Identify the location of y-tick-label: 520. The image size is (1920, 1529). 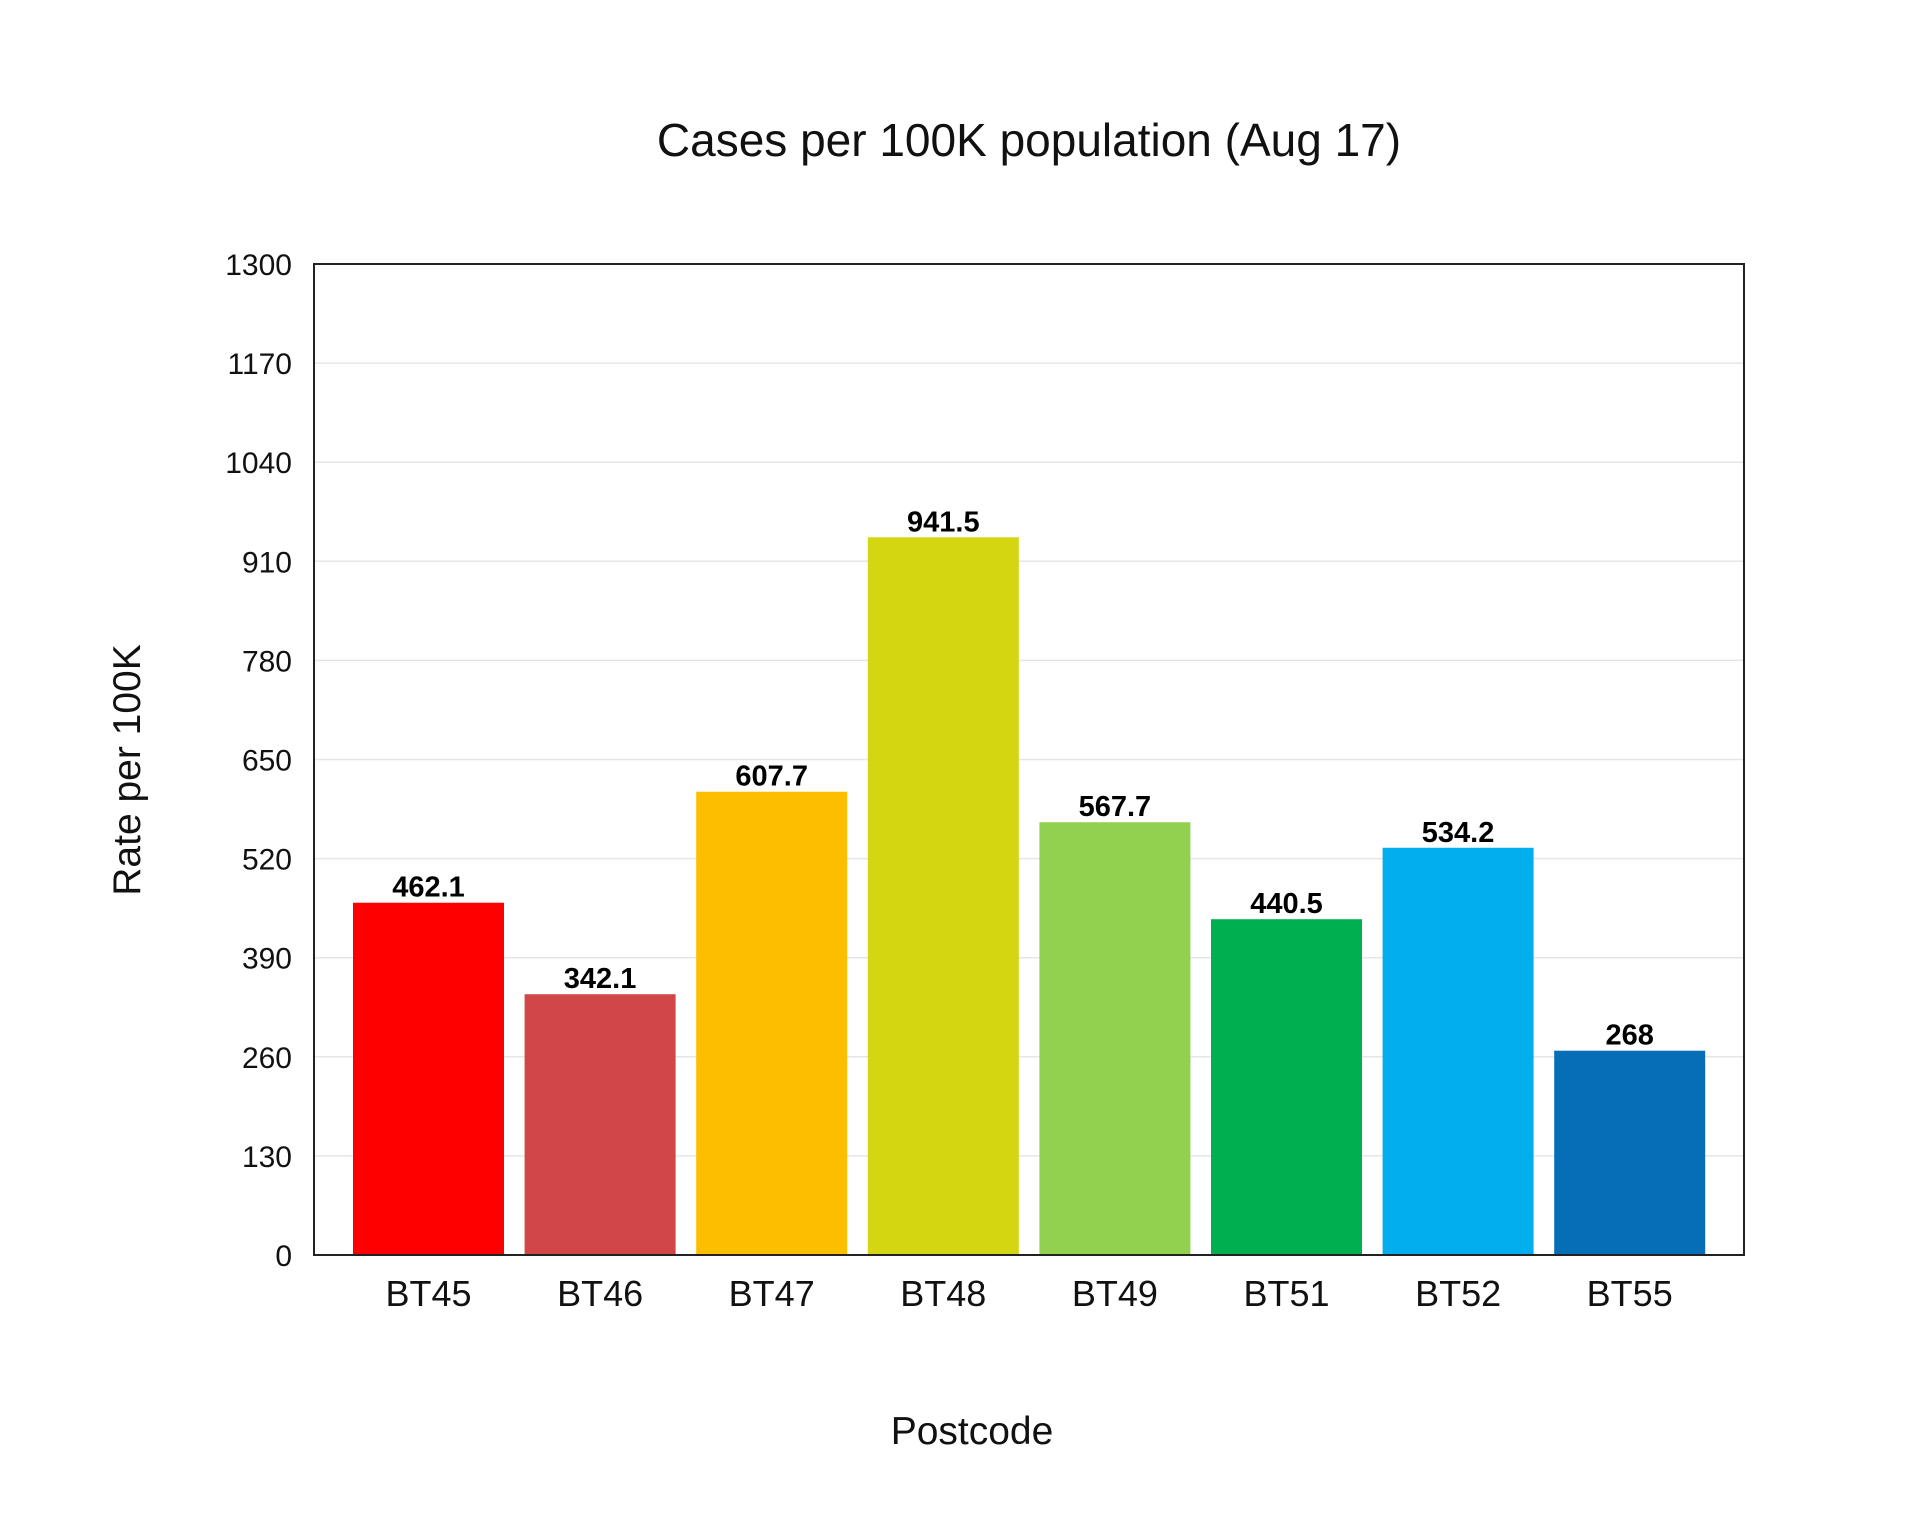
(267, 860).